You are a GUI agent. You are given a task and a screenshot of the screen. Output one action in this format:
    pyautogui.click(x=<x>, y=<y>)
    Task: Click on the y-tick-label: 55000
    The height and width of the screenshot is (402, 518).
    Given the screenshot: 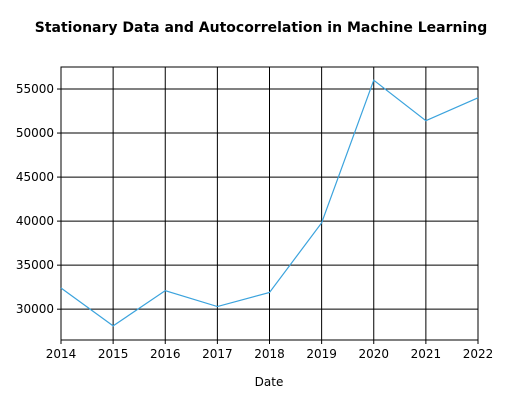 What is the action you would take?
    pyautogui.click(x=35, y=89)
    